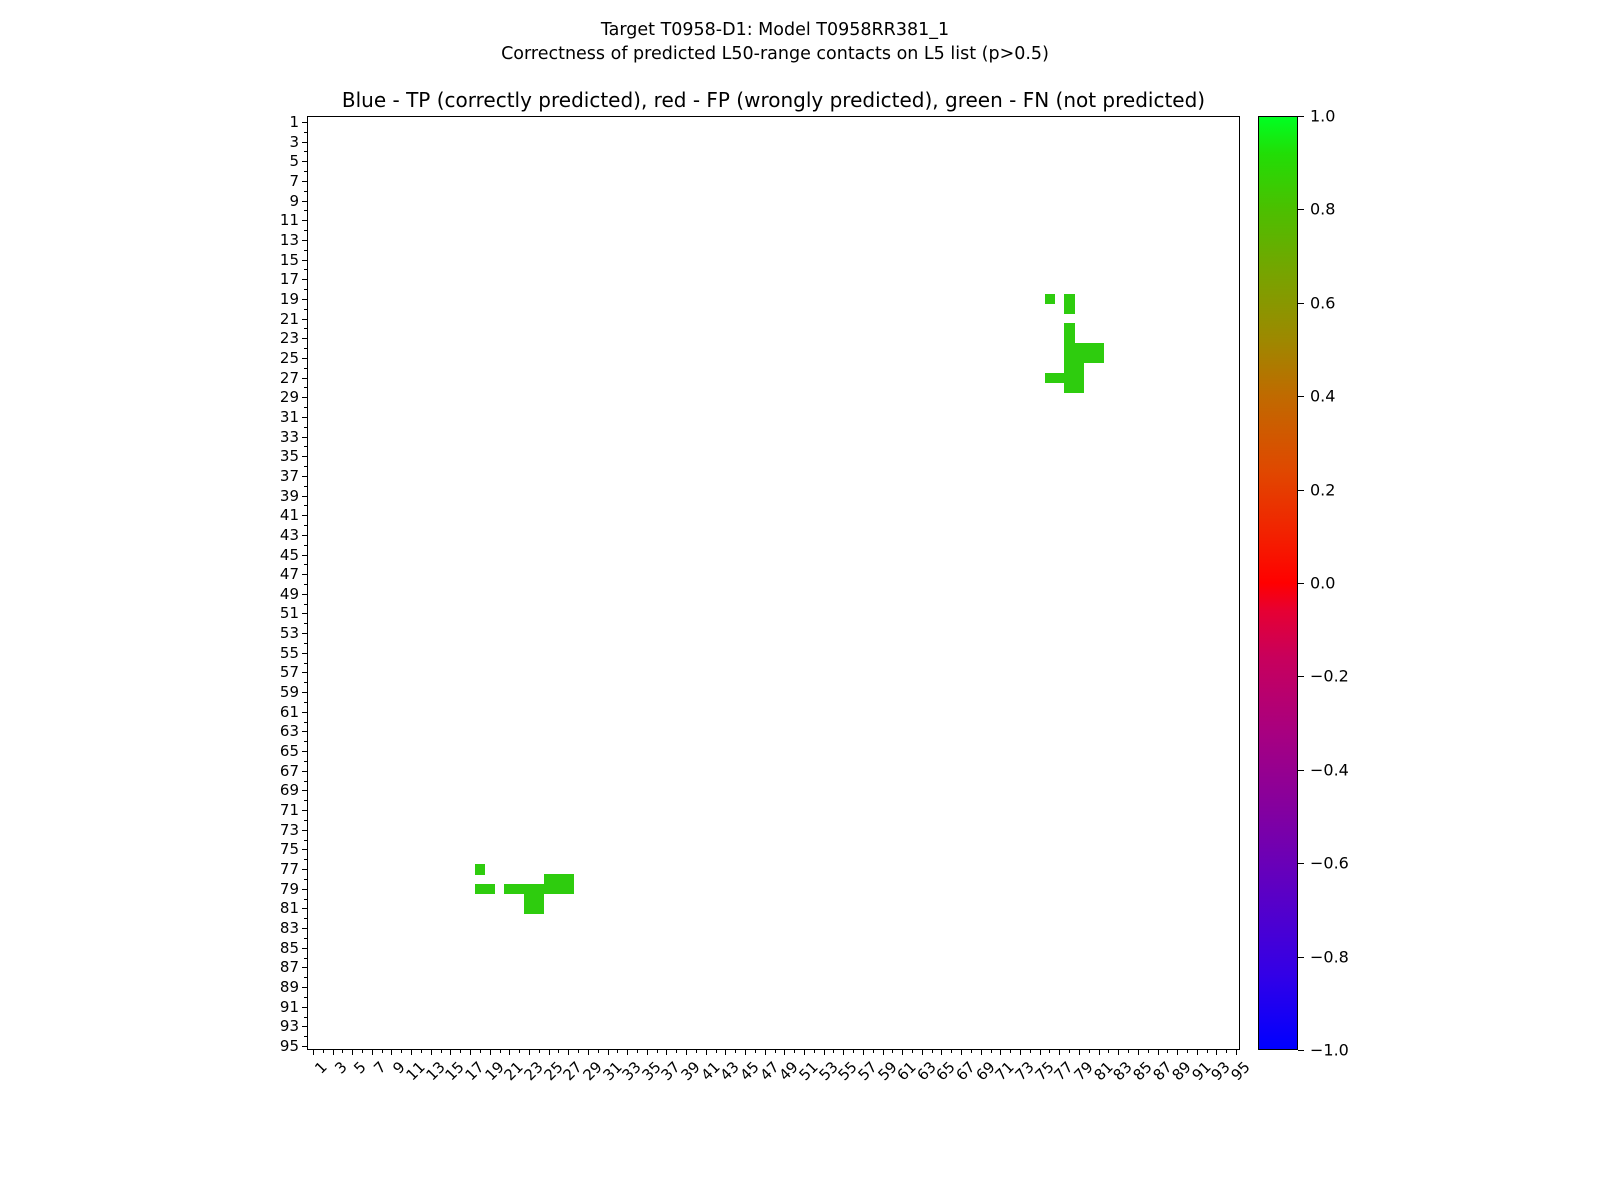  Describe the element at coordinates (1329, 676) in the screenshot. I see `colorbar-tick-label: −0.2` at that location.